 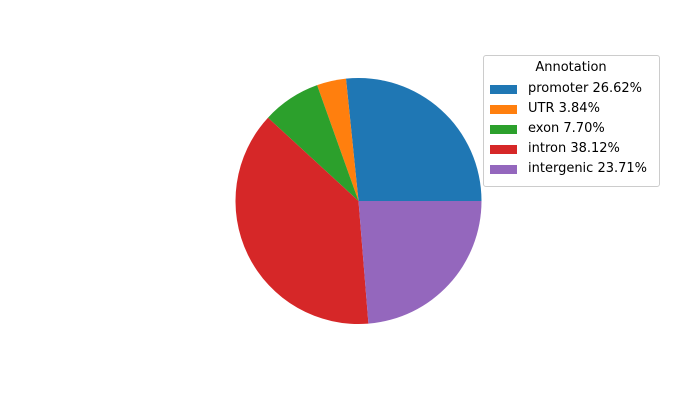 I want to click on legend-swatch-intron, so click(x=503, y=149).